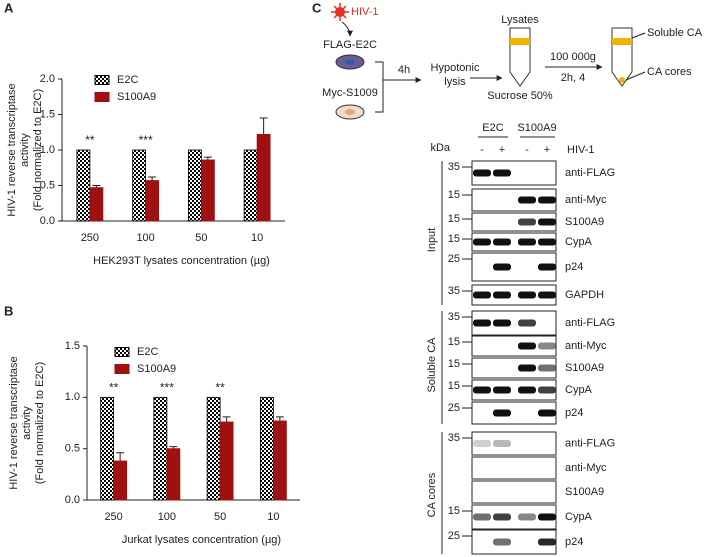  Describe the element at coordinates (573, 78) in the screenshot. I see `spin-time: 2h, 4` at that location.